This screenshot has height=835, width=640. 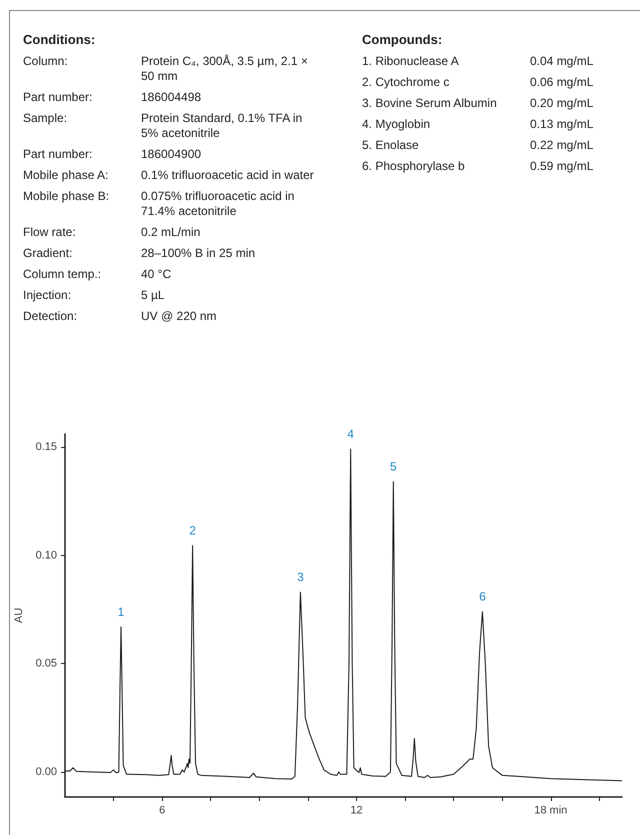 I want to click on x-tick-label: 12, so click(x=356, y=810).